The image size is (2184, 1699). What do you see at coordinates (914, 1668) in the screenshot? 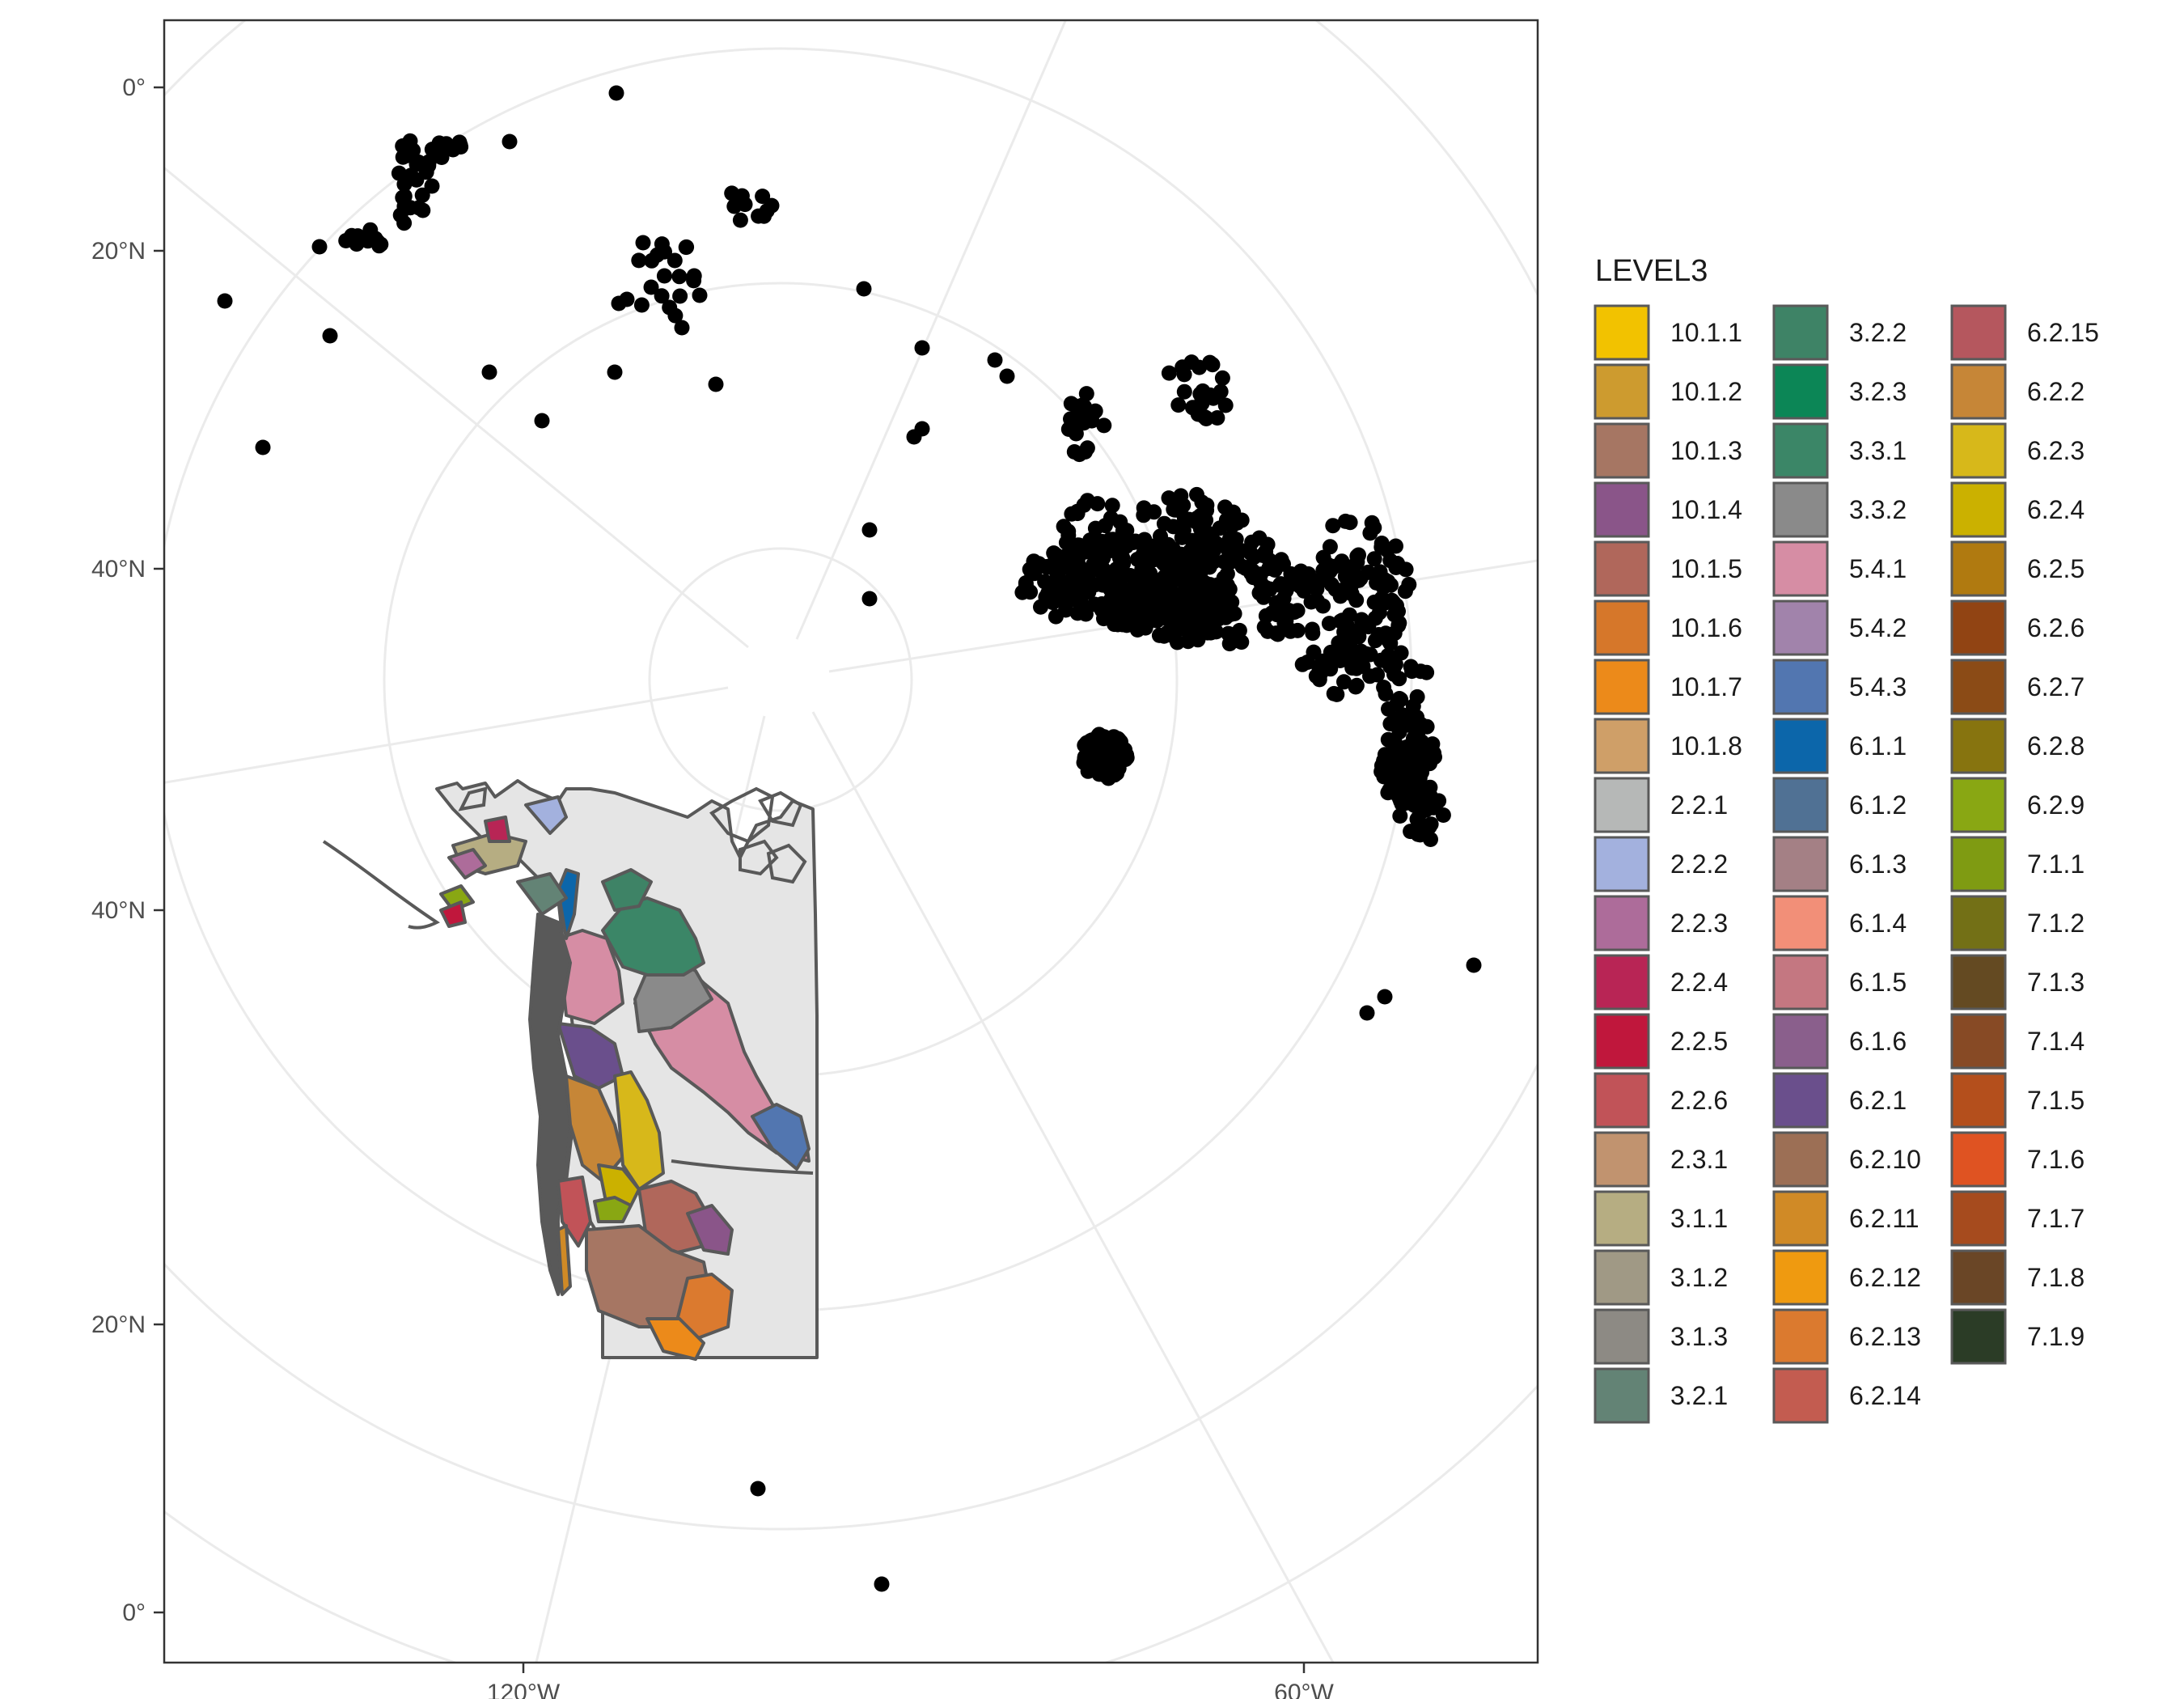
I see `x-axis` at bounding box center [914, 1668].